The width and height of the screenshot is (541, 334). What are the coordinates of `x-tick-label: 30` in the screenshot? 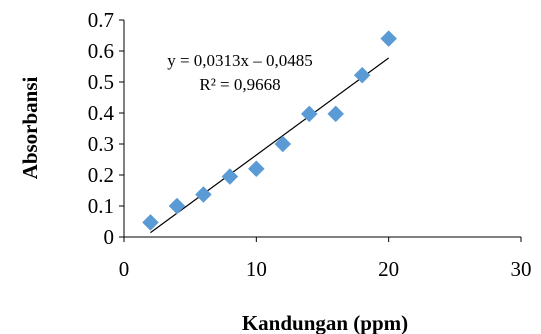 It's located at (521, 269).